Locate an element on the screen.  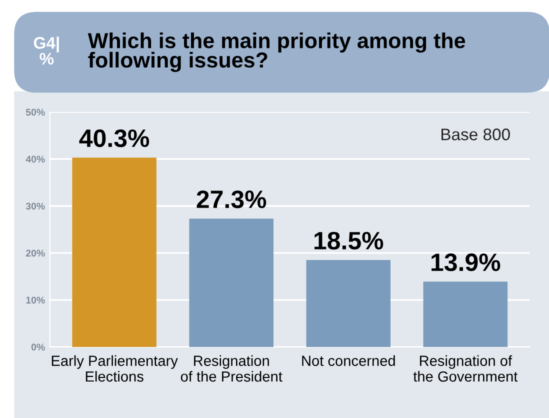
x-tick-label: Not concerned is located at coordinates (348, 360).